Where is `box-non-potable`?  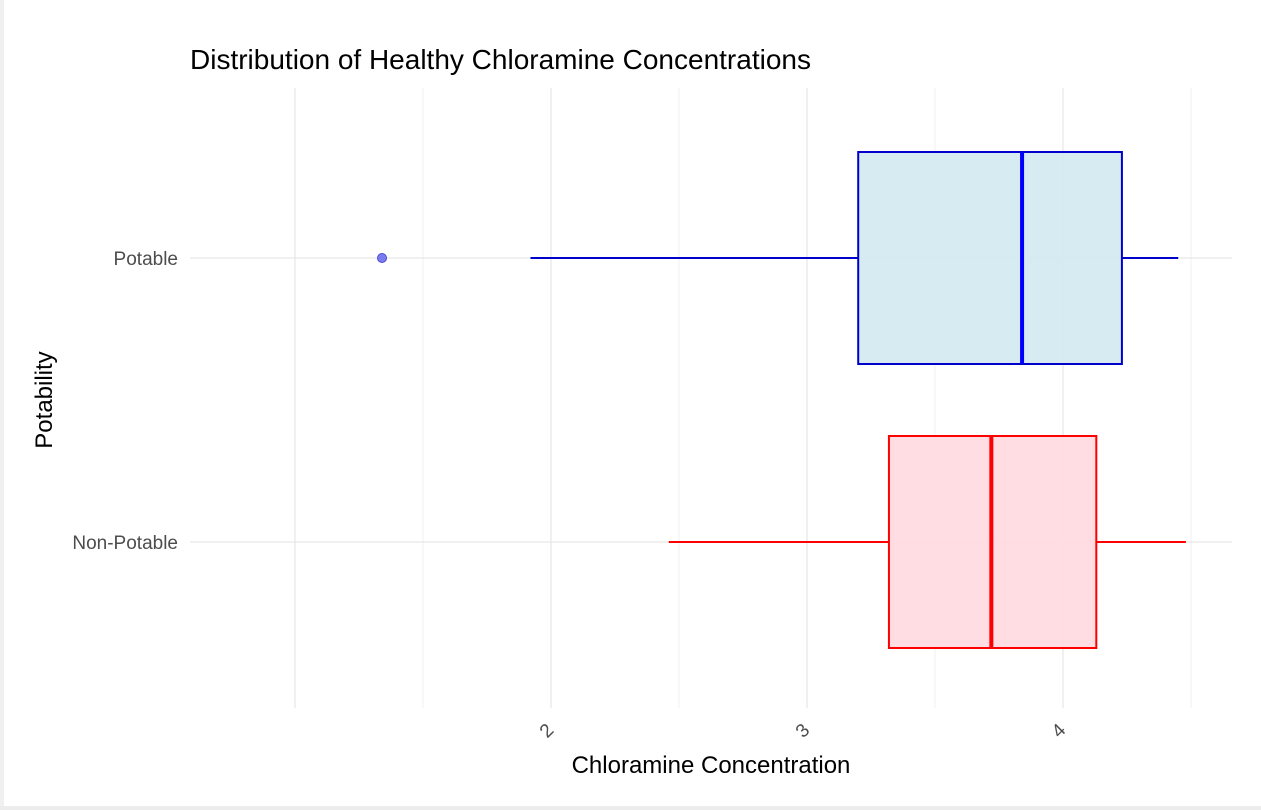
box-non-potable is located at coordinates (927, 542).